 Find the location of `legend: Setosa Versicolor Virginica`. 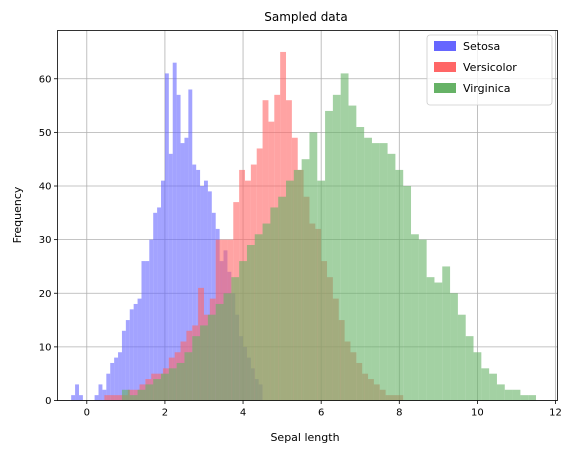

legend: Setosa Versicolor Virginica is located at coordinates (489, 70).